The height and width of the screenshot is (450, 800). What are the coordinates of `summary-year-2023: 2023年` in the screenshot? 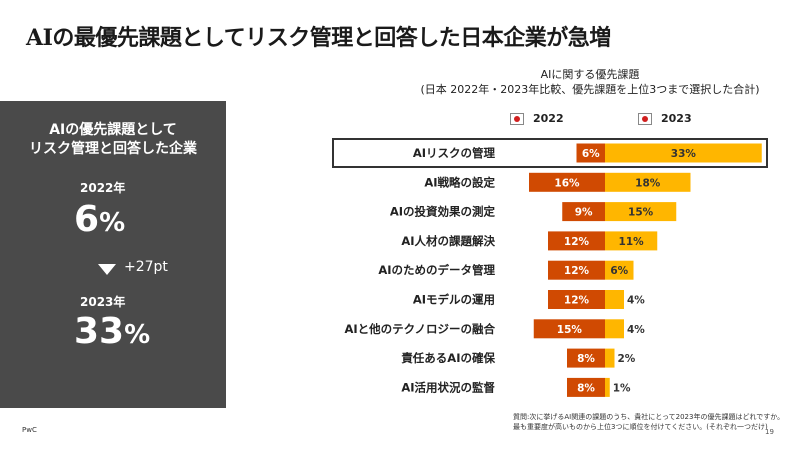 It's located at (103, 302).